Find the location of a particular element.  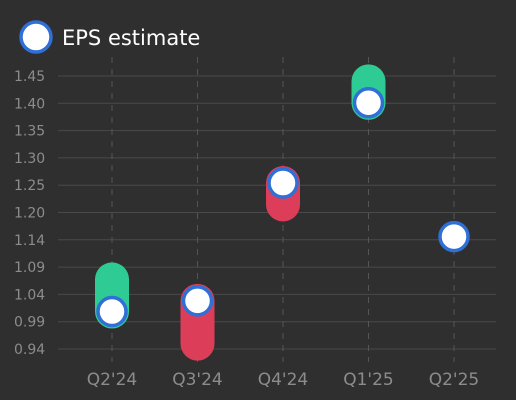

y-tick-label: 1.20 is located at coordinates (29, 214).